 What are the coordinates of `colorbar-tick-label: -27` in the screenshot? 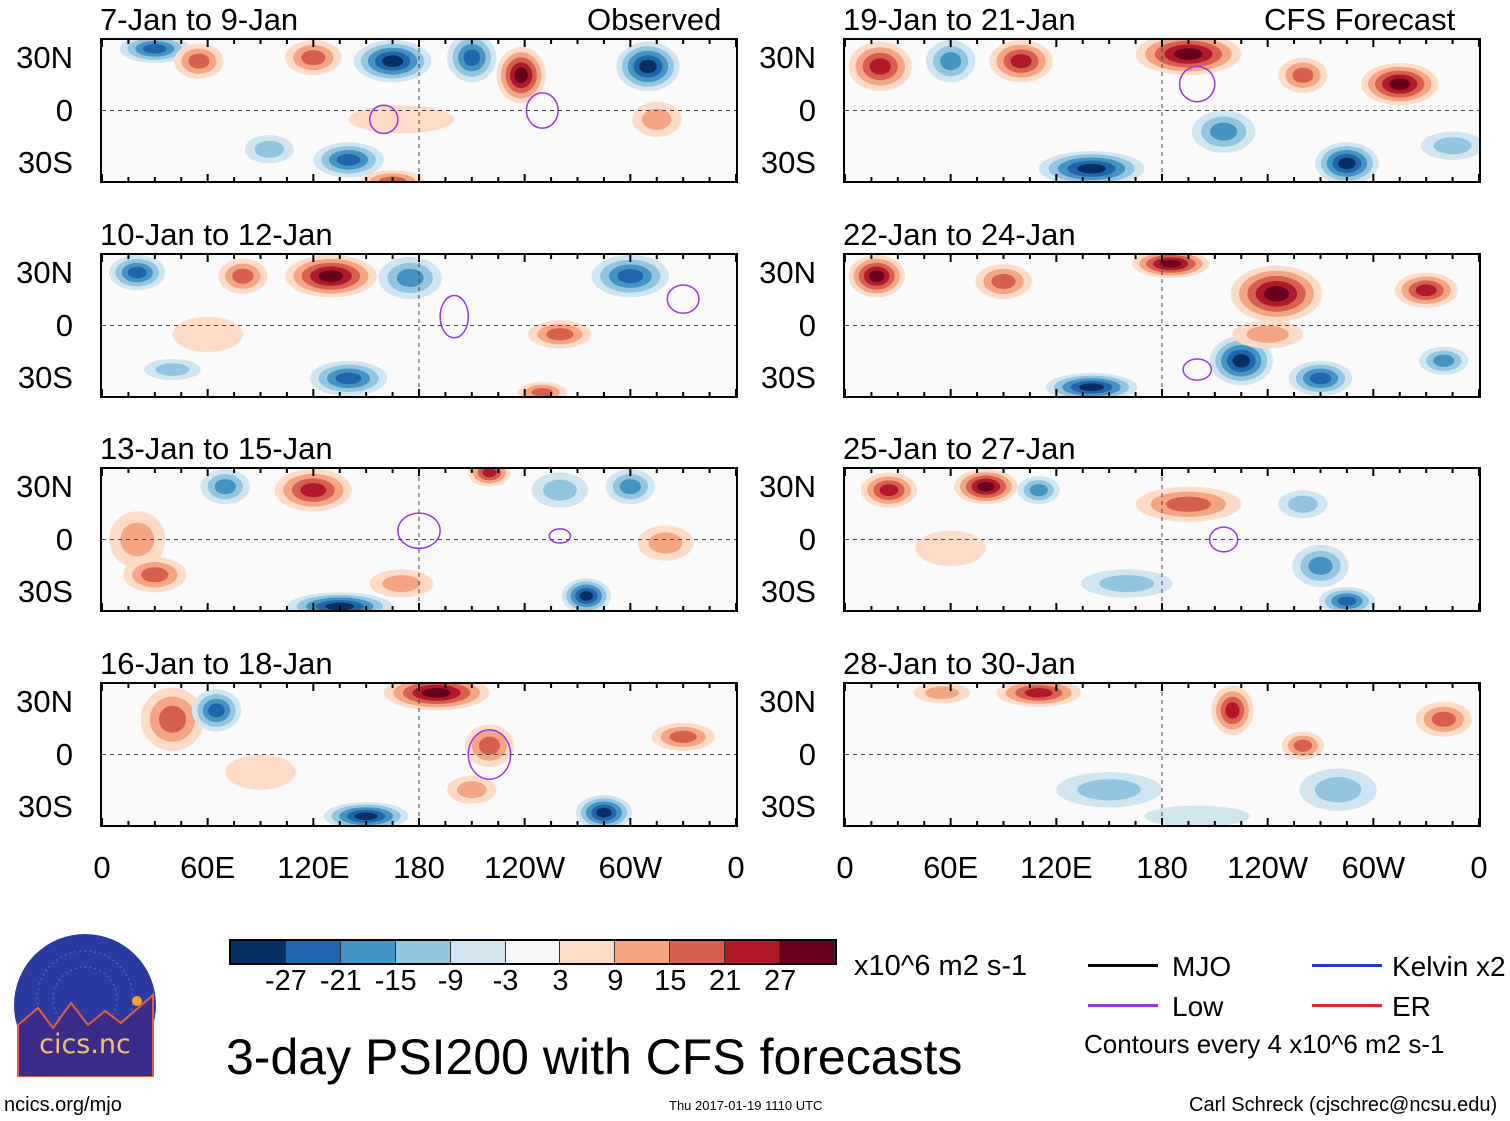 It's located at (285, 981).